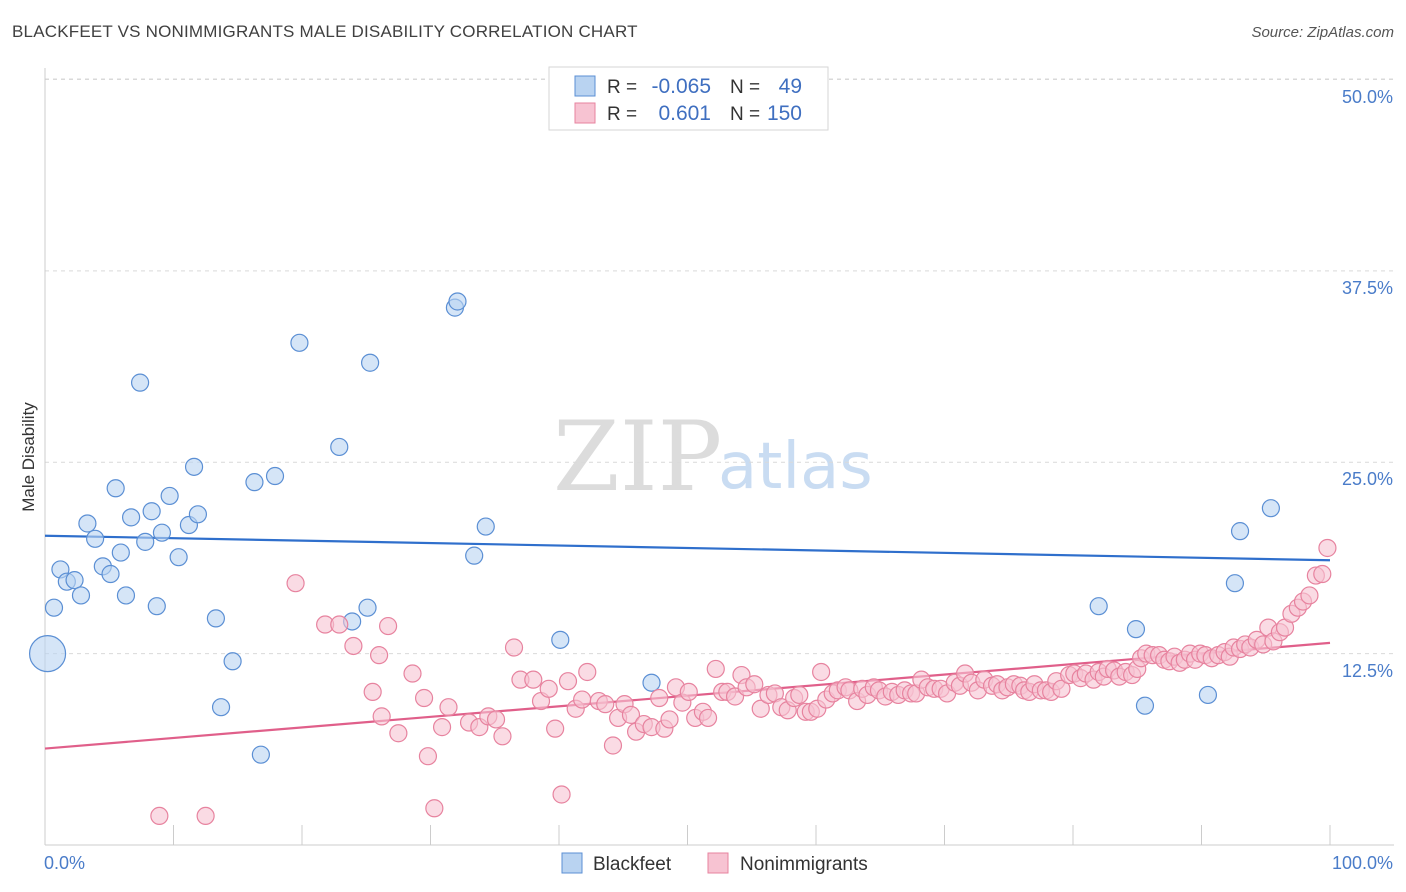  Describe the element at coordinates (1367, 479) in the screenshot. I see `y-tick-label-25-0: 25.0%` at that location.